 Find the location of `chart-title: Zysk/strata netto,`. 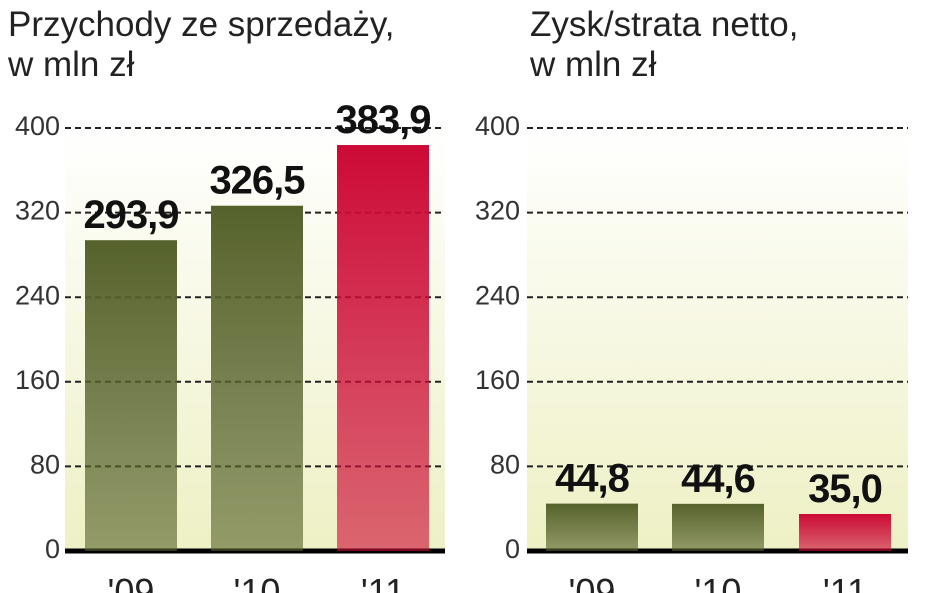

chart-title: Zysk/strata netto, is located at coordinates (664, 24).